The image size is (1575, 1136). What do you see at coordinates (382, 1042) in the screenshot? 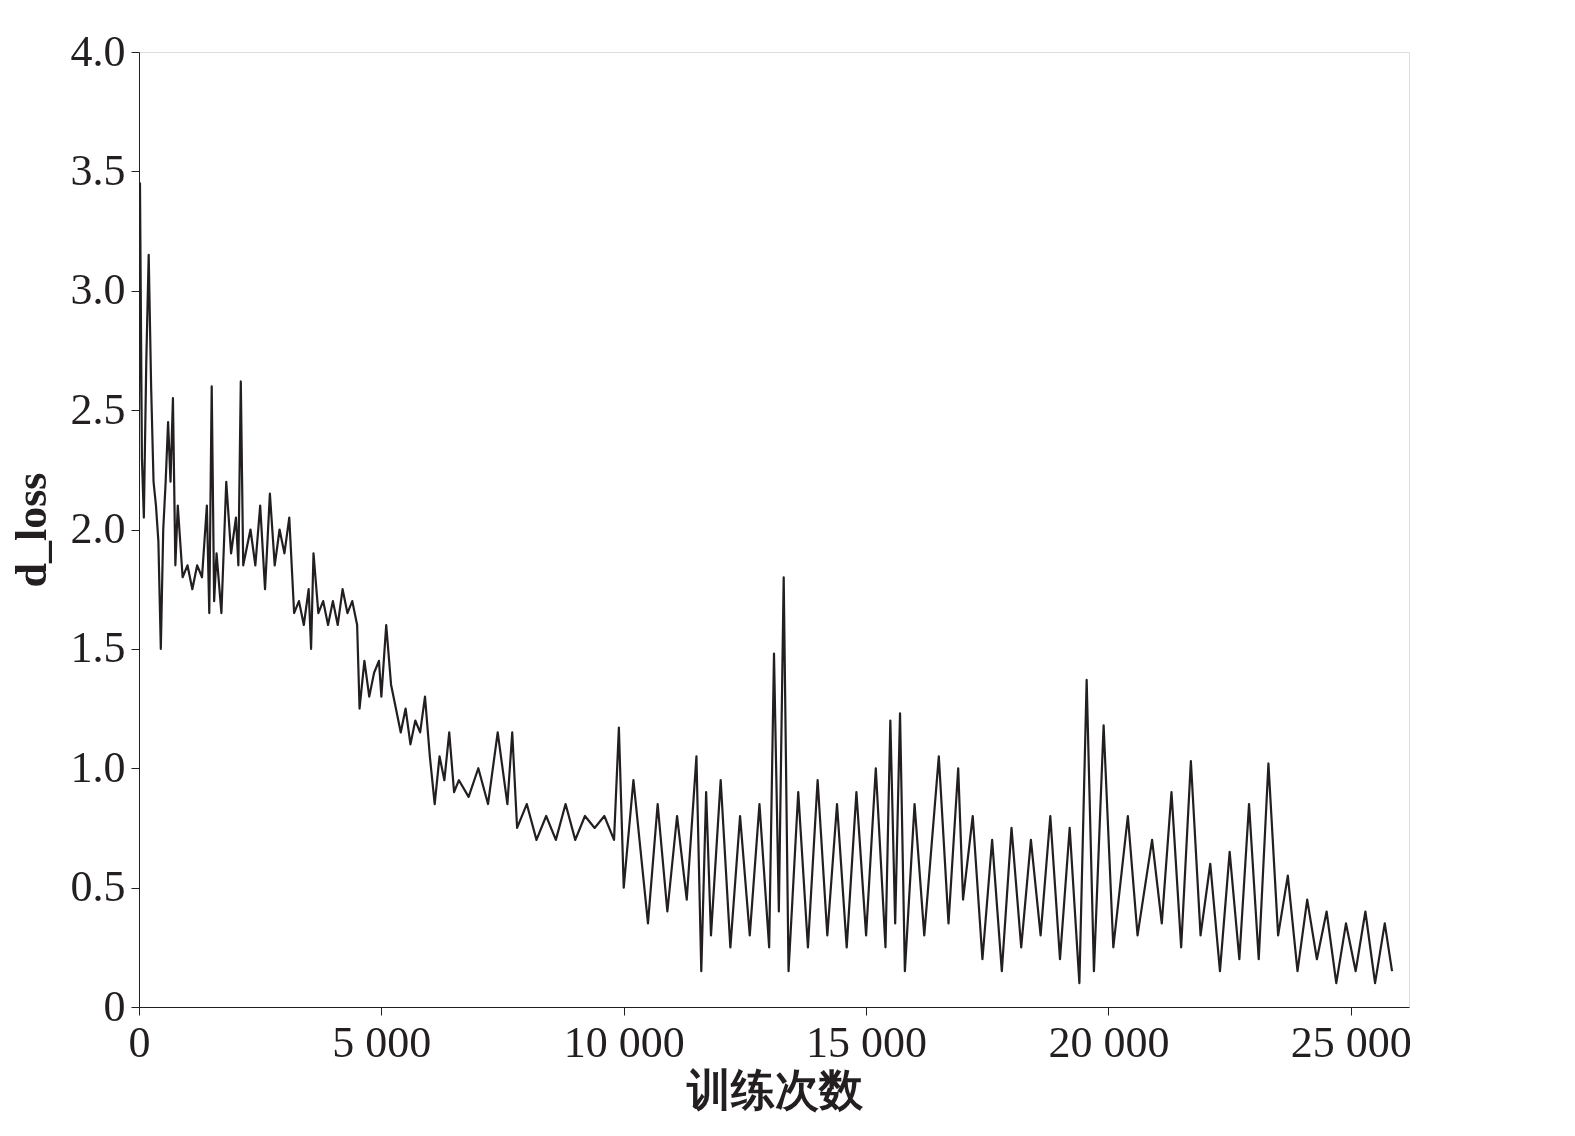
I see `x-tick-label: 5 000` at bounding box center [382, 1042].